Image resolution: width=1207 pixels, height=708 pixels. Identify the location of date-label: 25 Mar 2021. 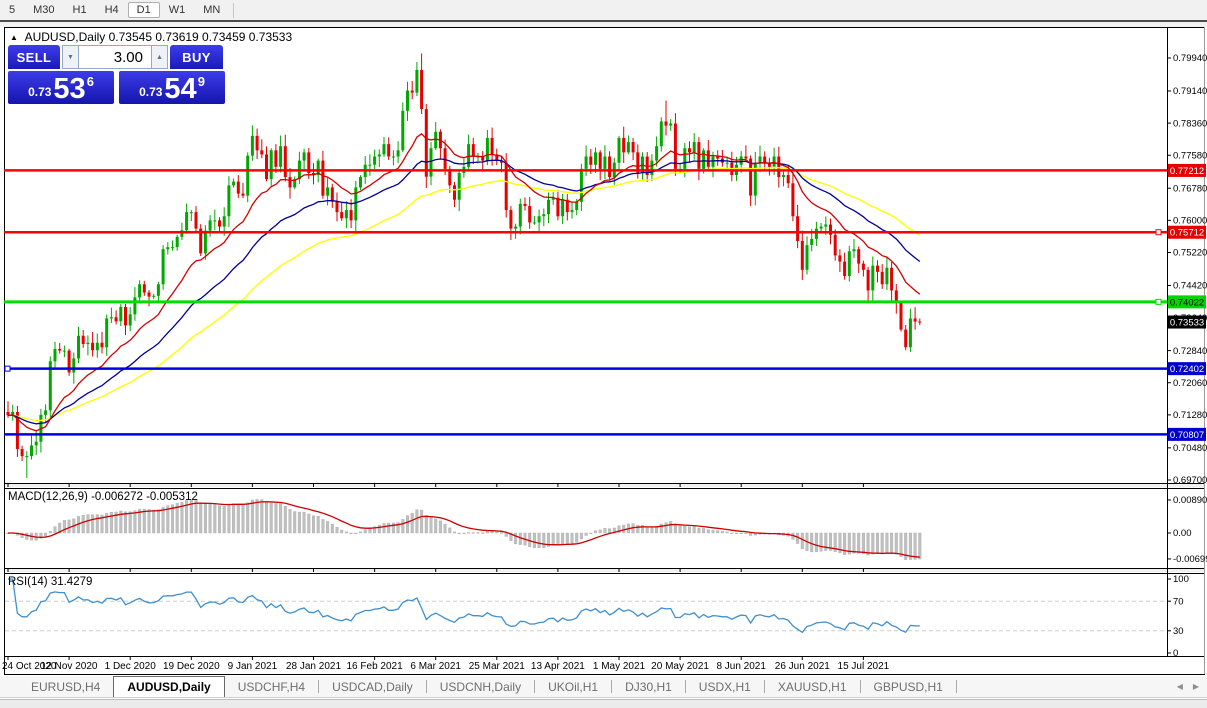
(497, 666).